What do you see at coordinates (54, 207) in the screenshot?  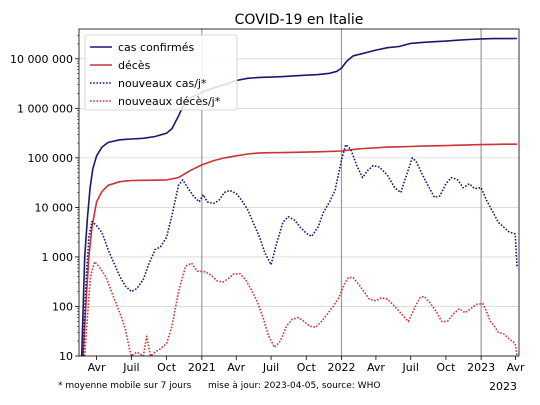 I see `y-tick-label: 10 000` at bounding box center [54, 207].